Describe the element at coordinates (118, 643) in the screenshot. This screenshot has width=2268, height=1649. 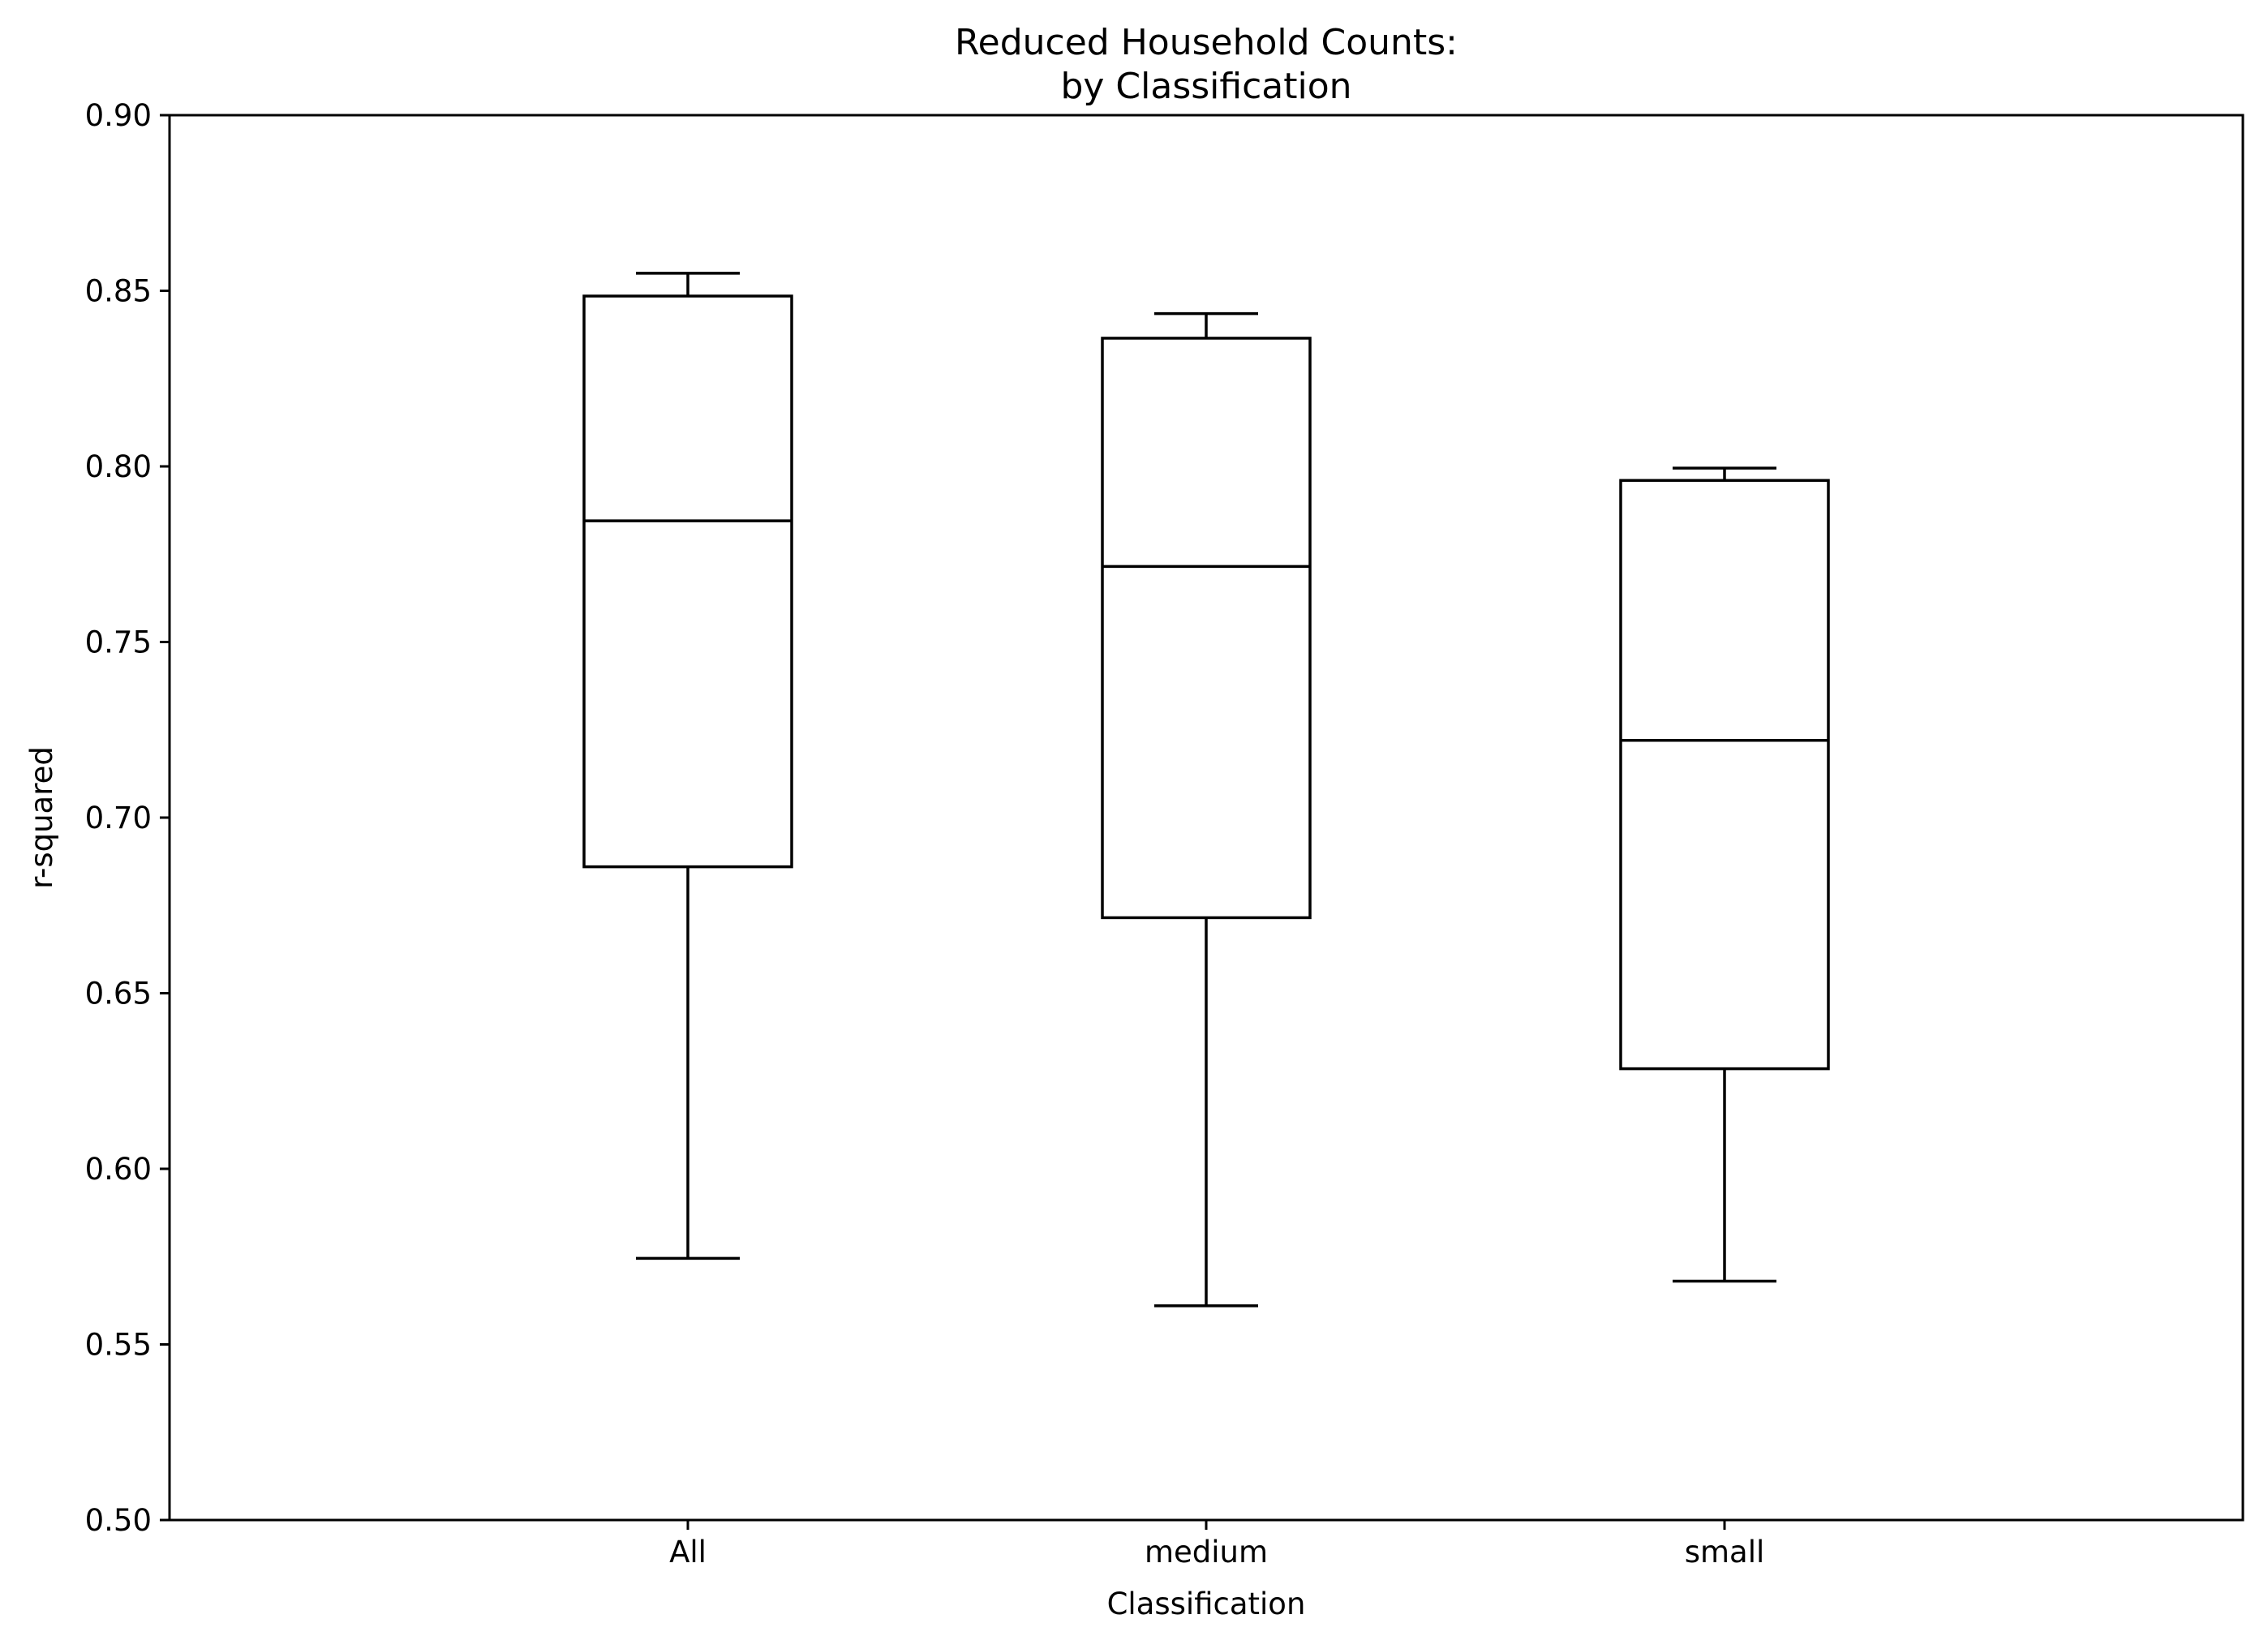
I see `y-tick-label: 0.75` at that location.